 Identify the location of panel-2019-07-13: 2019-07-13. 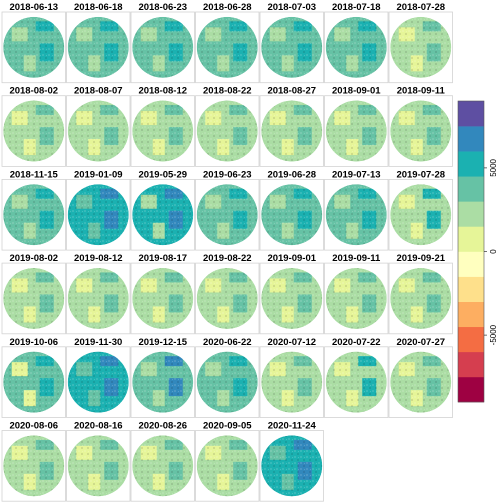
(356, 210).